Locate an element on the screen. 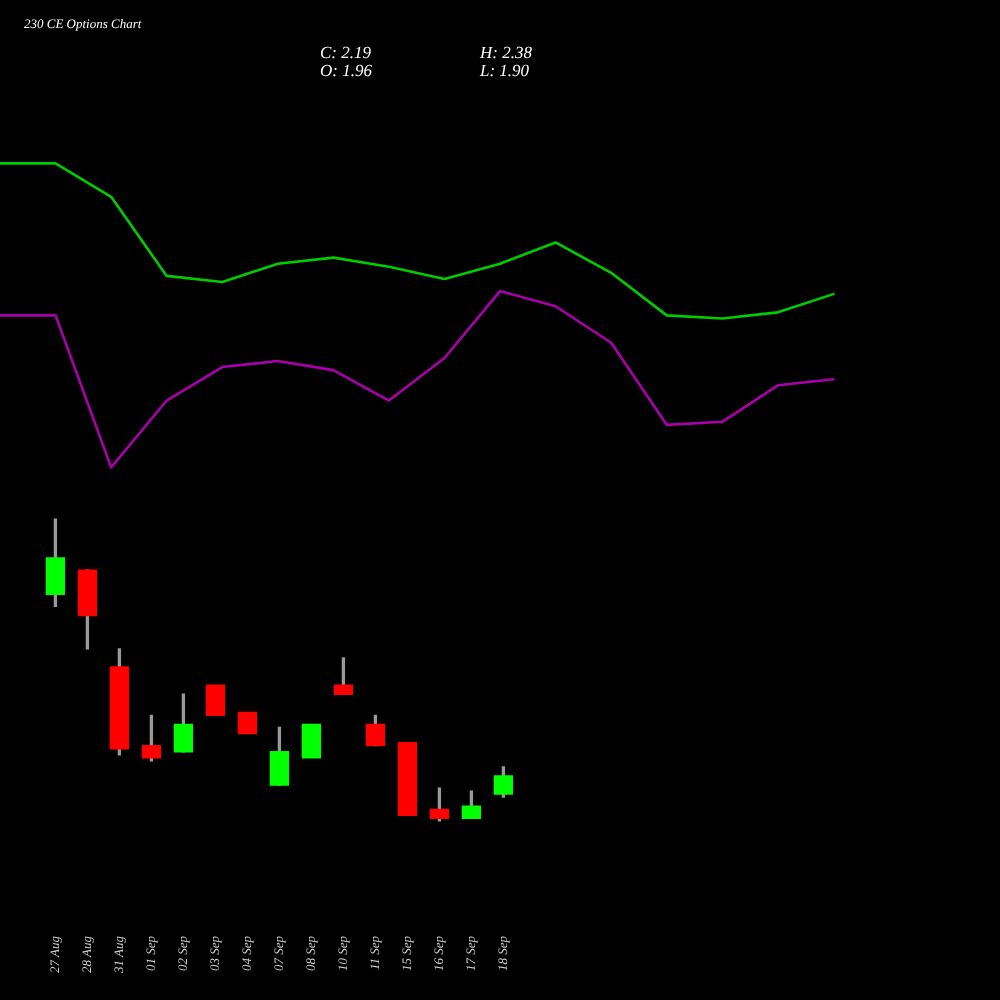 This screenshot has width=1000, height=1000. text: C: 2.19 is located at coordinates (345, 52).